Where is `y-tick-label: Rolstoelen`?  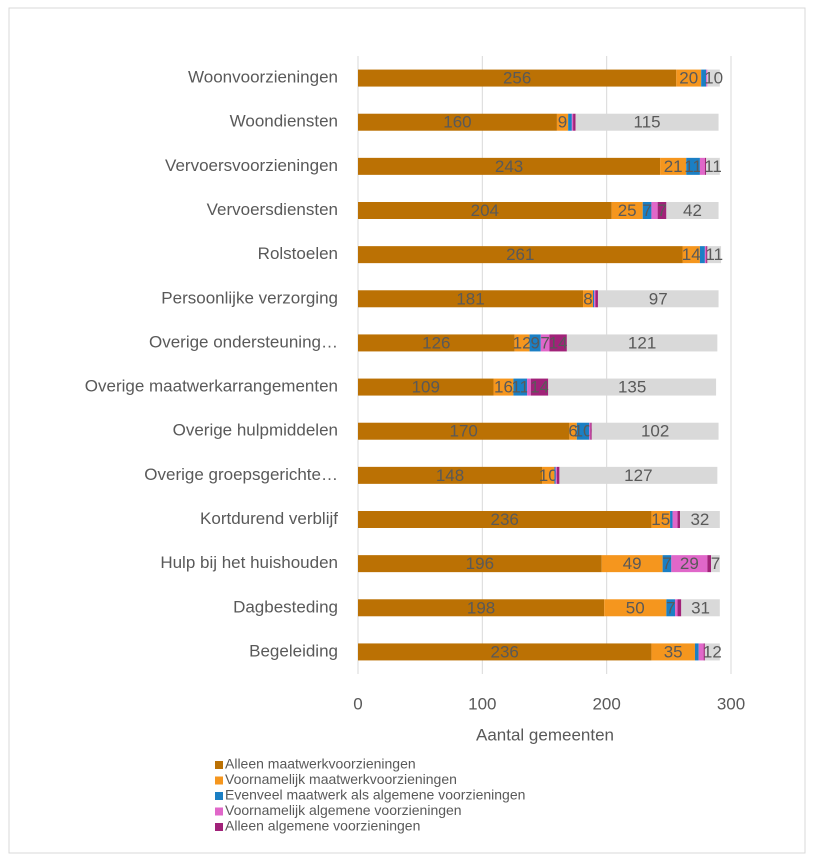
y-tick-label: Rolstoelen is located at coordinates (298, 253).